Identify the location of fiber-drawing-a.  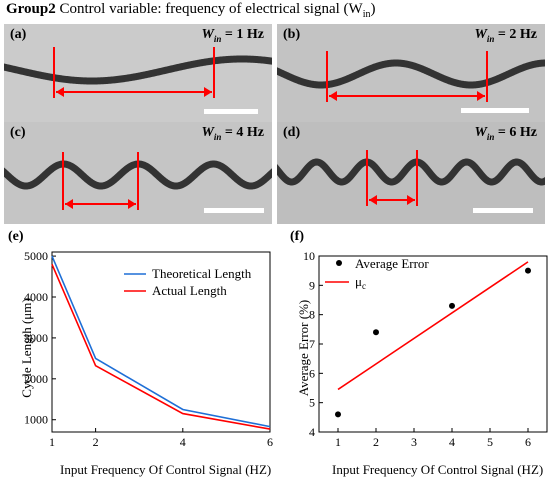
(138, 80).